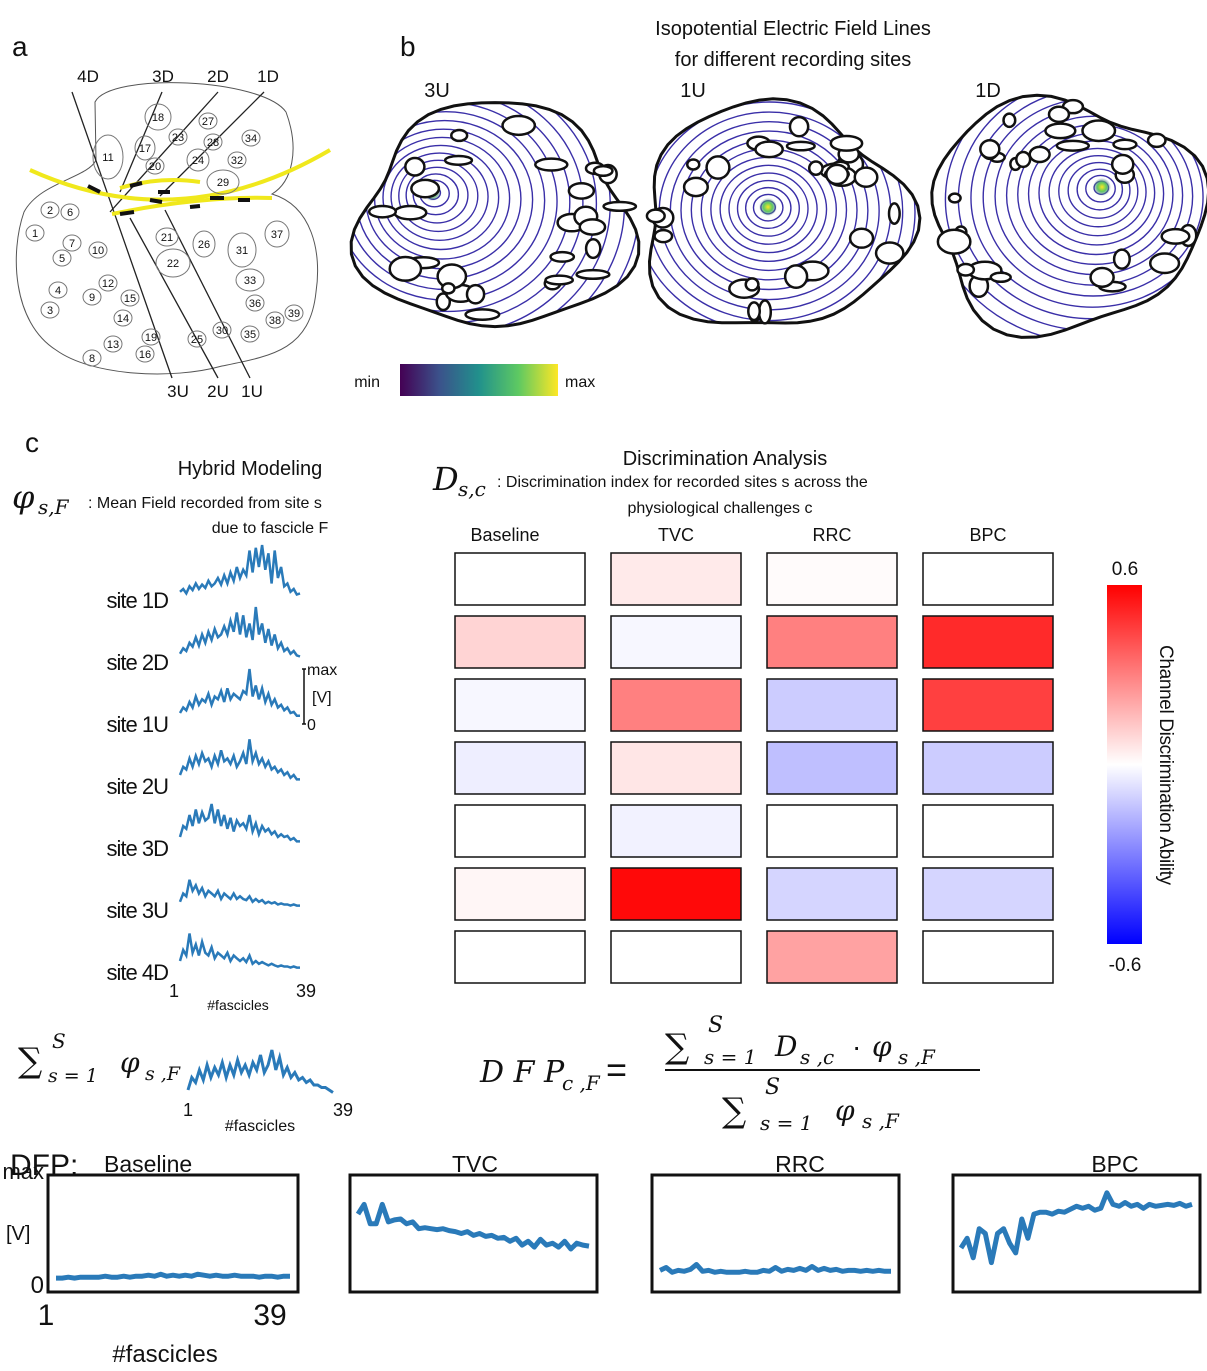  Describe the element at coordinates (367, 382) in the screenshot. I see `colorbar-min: min` at that location.